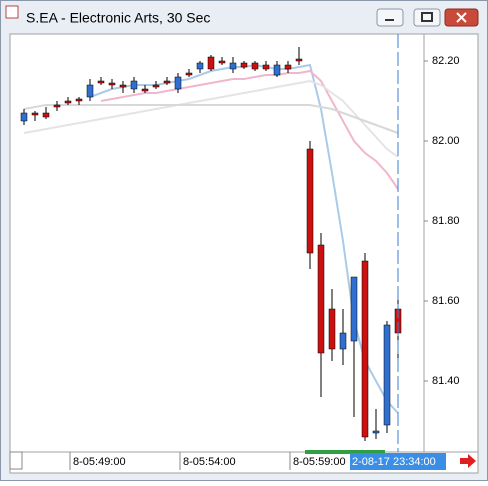 The width and height of the screenshot is (488, 486). Describe the element at coordinates (16, 460) in the screenshot. I see `scroll-box` at that location.